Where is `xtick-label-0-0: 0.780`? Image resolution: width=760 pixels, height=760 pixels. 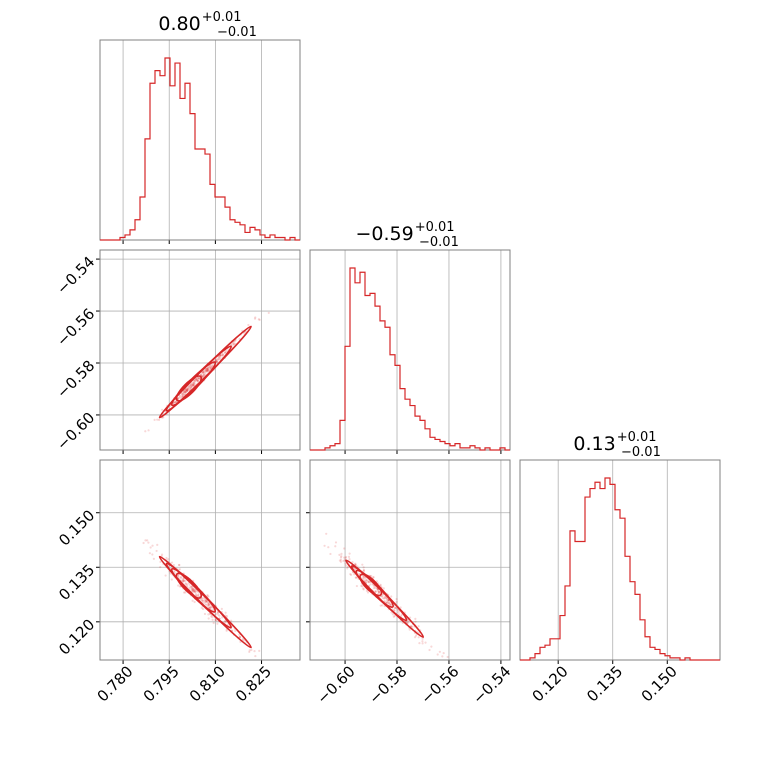 xtick-label-0-0: 0.780 is located at coordinates (115, 683).